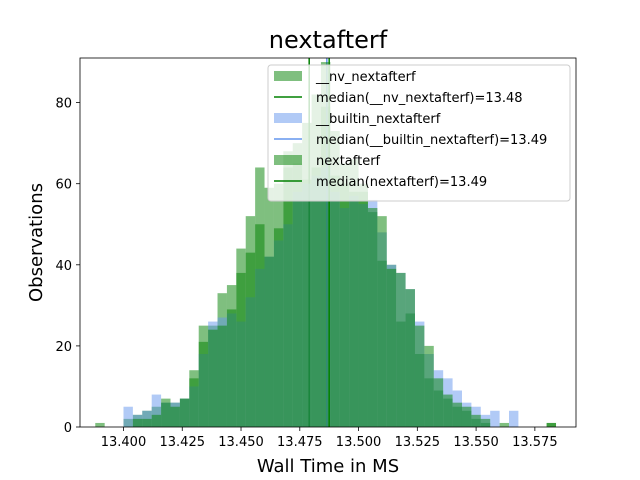 The height and width of the screenshot is (480, 640). What do you see at coordinates (401, 182) in the screenshot?
I see `legend-entry-label: median(nextafterf)=13.49` at bounding box center [401, 182].